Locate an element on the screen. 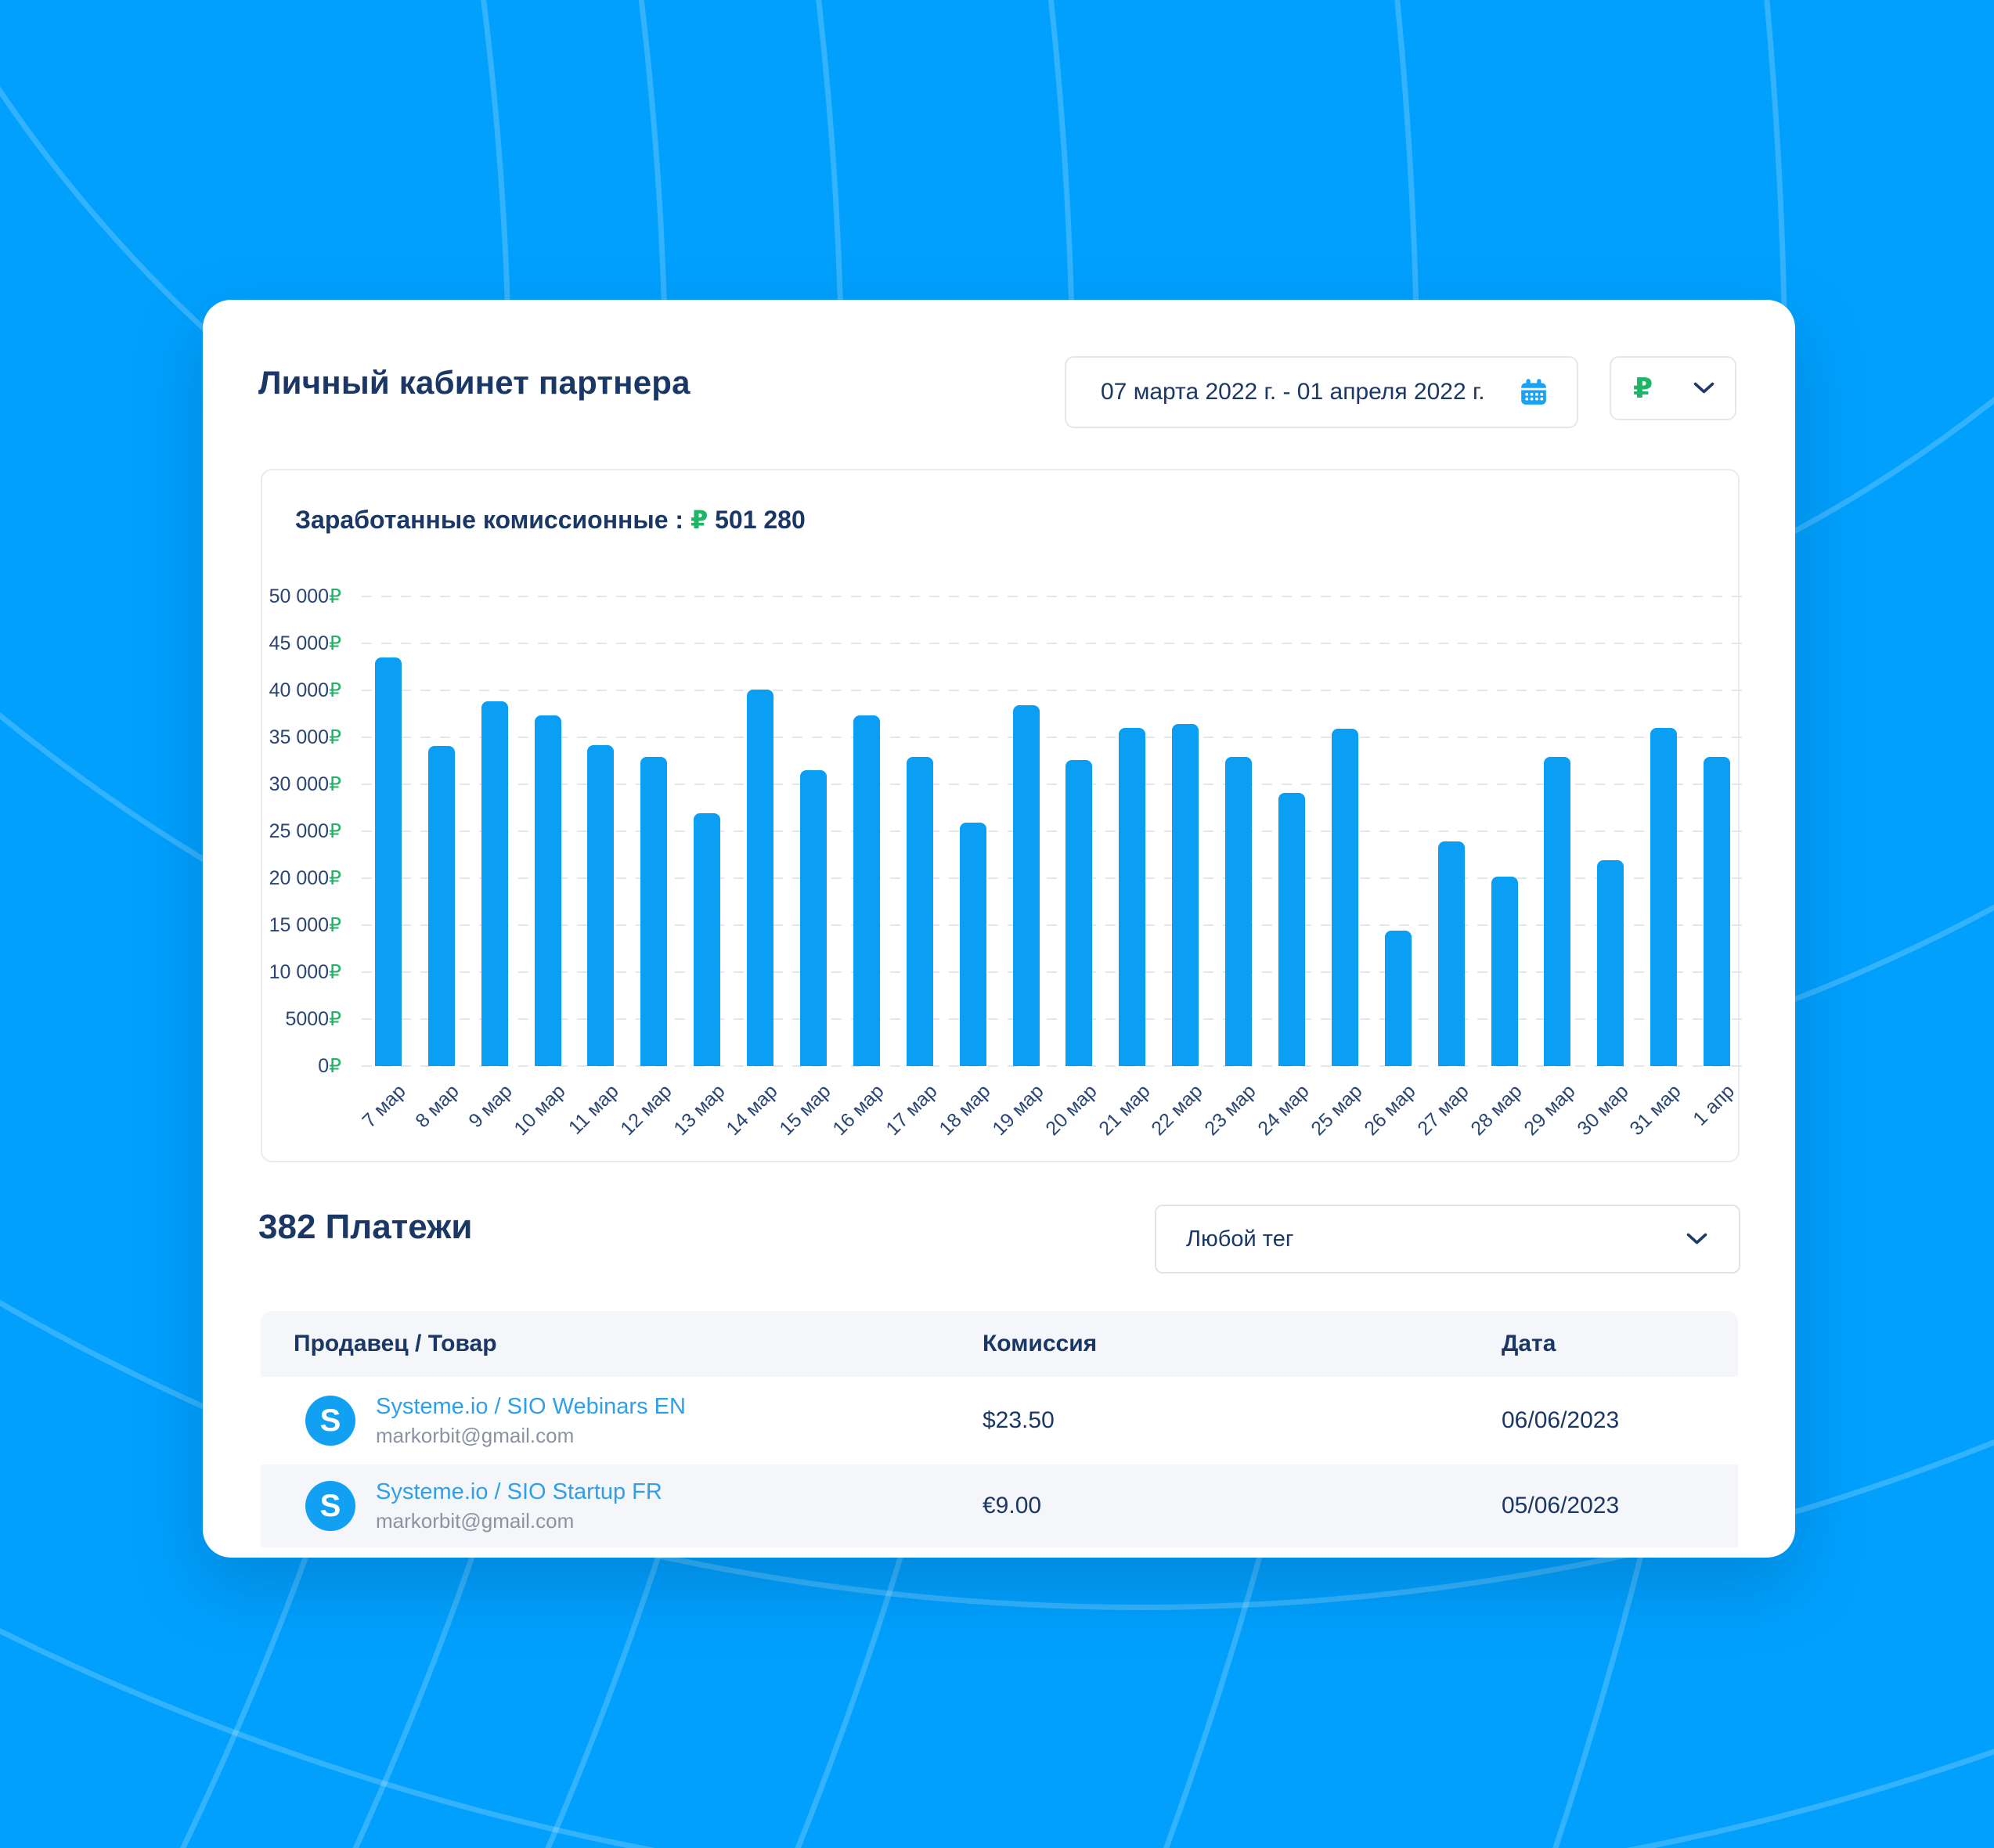  column-header-commission: Комиссия is located at coordinates (1040, 1344).